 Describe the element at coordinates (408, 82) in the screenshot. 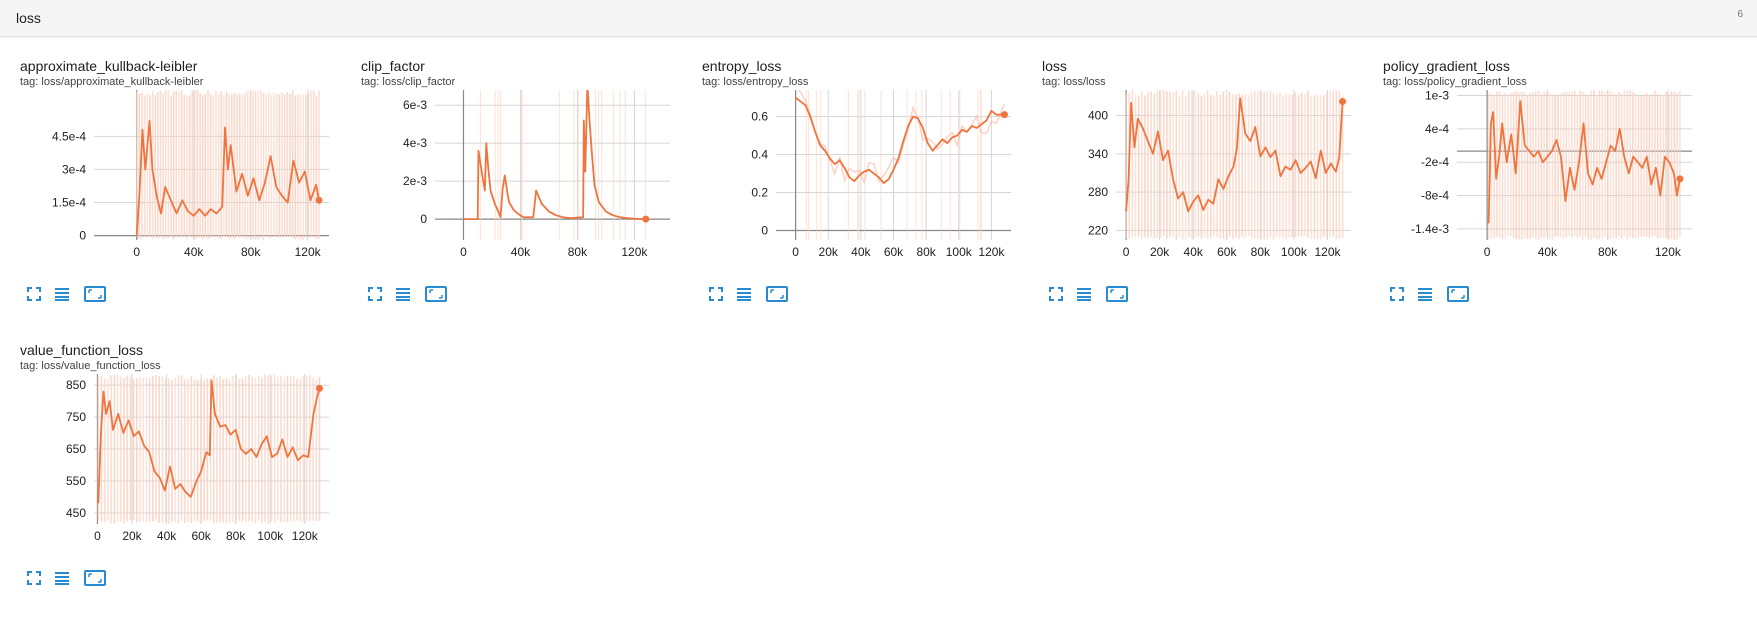

I see `card-tag: tag: loss/clip_factor` at that location.